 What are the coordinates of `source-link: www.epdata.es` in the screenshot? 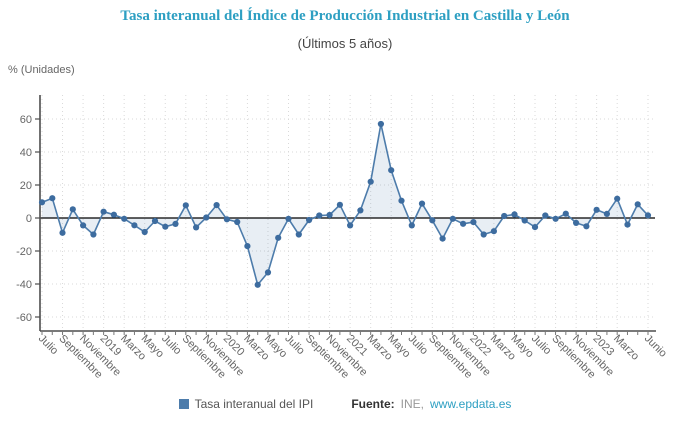 It's located at (471, 404).